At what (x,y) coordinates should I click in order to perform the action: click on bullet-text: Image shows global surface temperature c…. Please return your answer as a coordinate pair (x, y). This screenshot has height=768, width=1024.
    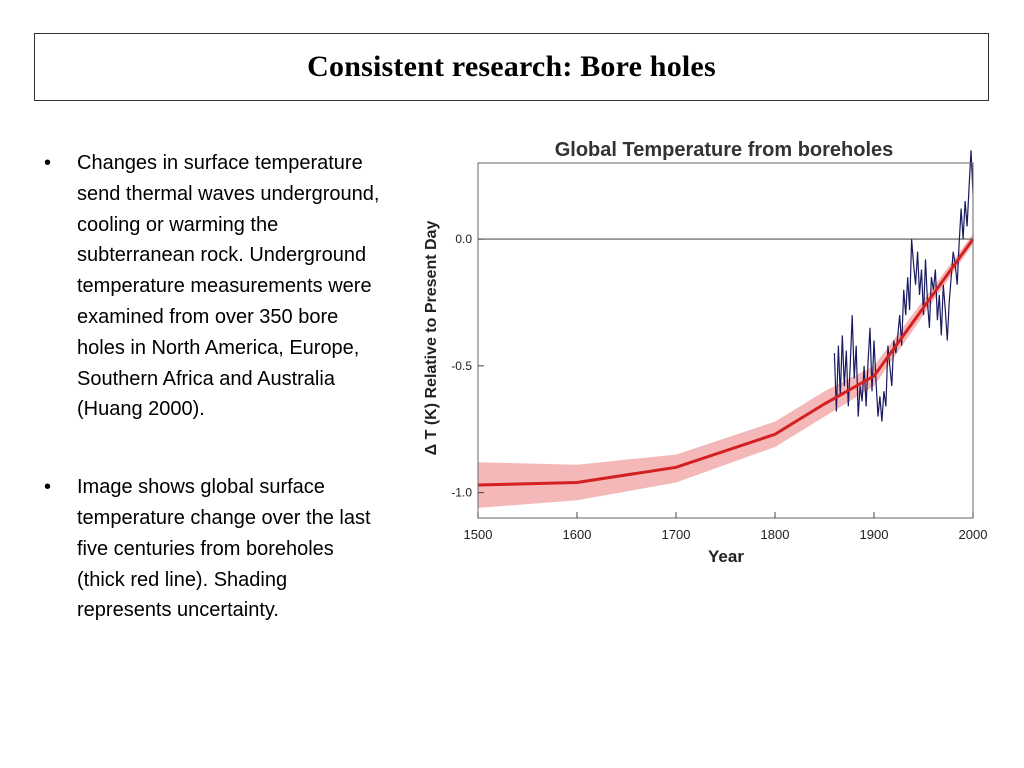
    Looking at the image, I should click on (224, 549).